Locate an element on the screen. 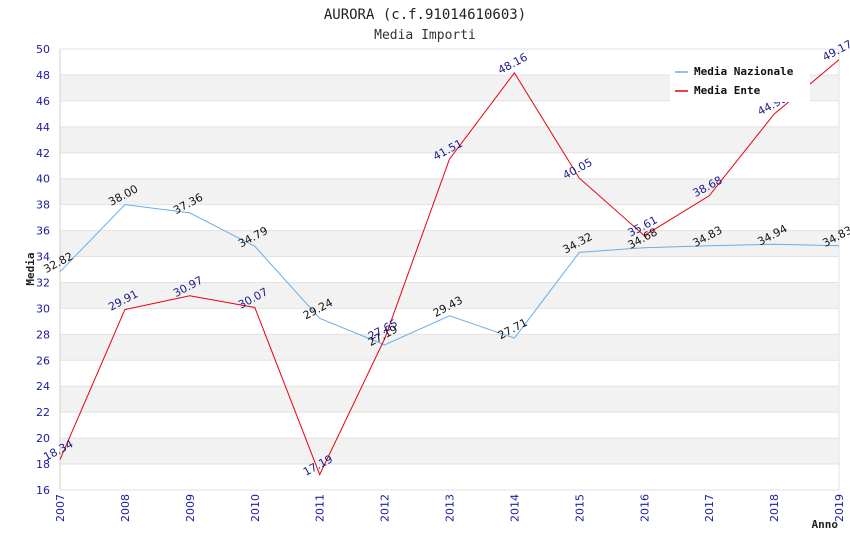 Image resolution: width=850 pixels, height=550 pixels. y-tick-label: 42 is located at coordinates (43, 153).